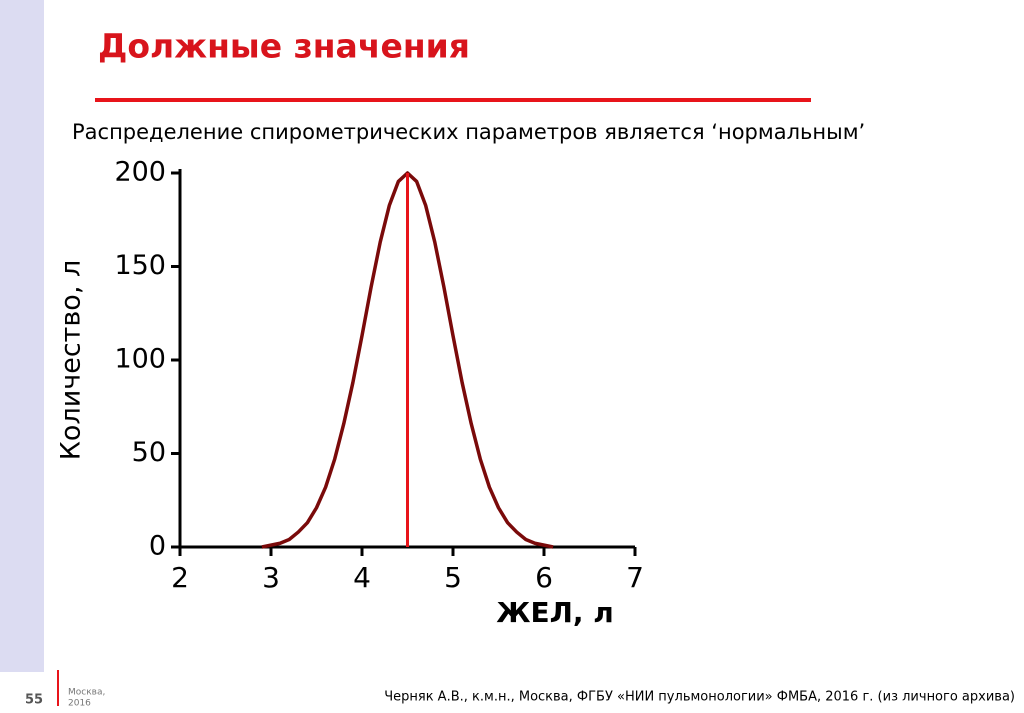  What do you see at coordinates (180, 577) in the screenshot?
I see `x-tick-label: 2` at bounding box center [180, 577].